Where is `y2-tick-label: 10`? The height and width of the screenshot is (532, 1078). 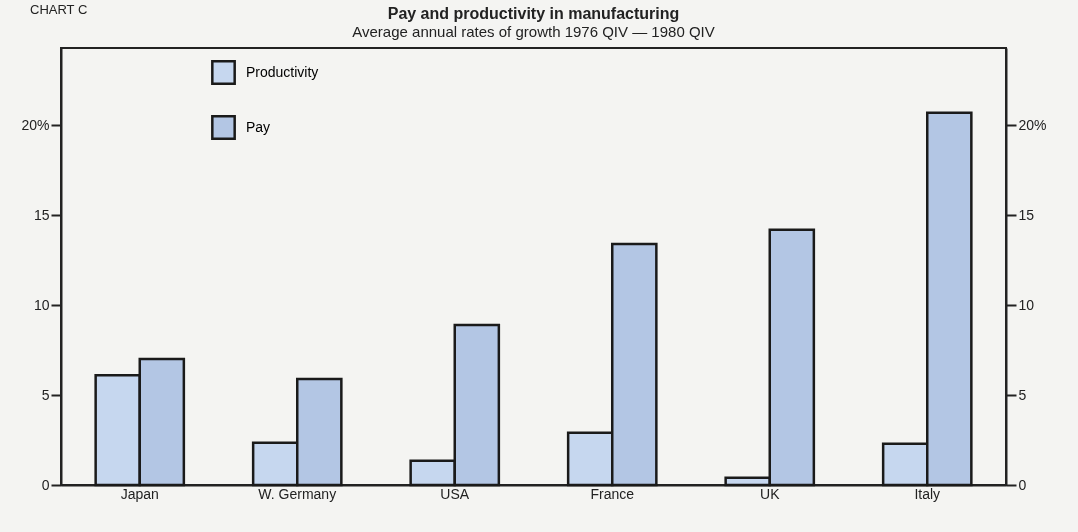 y2-tick-label: 10 is located at coordinates (1026, 304).